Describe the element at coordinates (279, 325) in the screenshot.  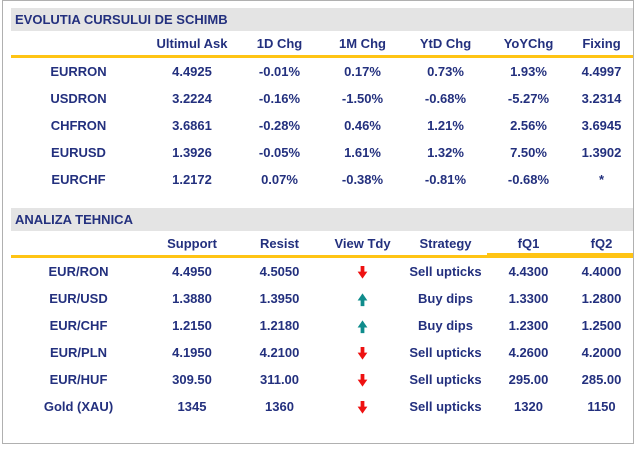
I see `value-cell: 1.2180` at that location.